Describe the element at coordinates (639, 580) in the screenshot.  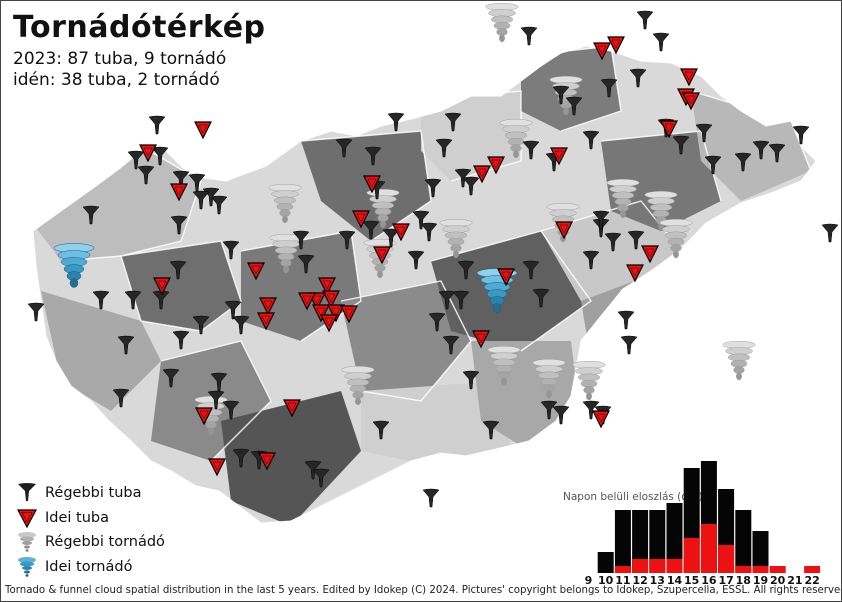
I see `tick-label-12: 12` at that location.